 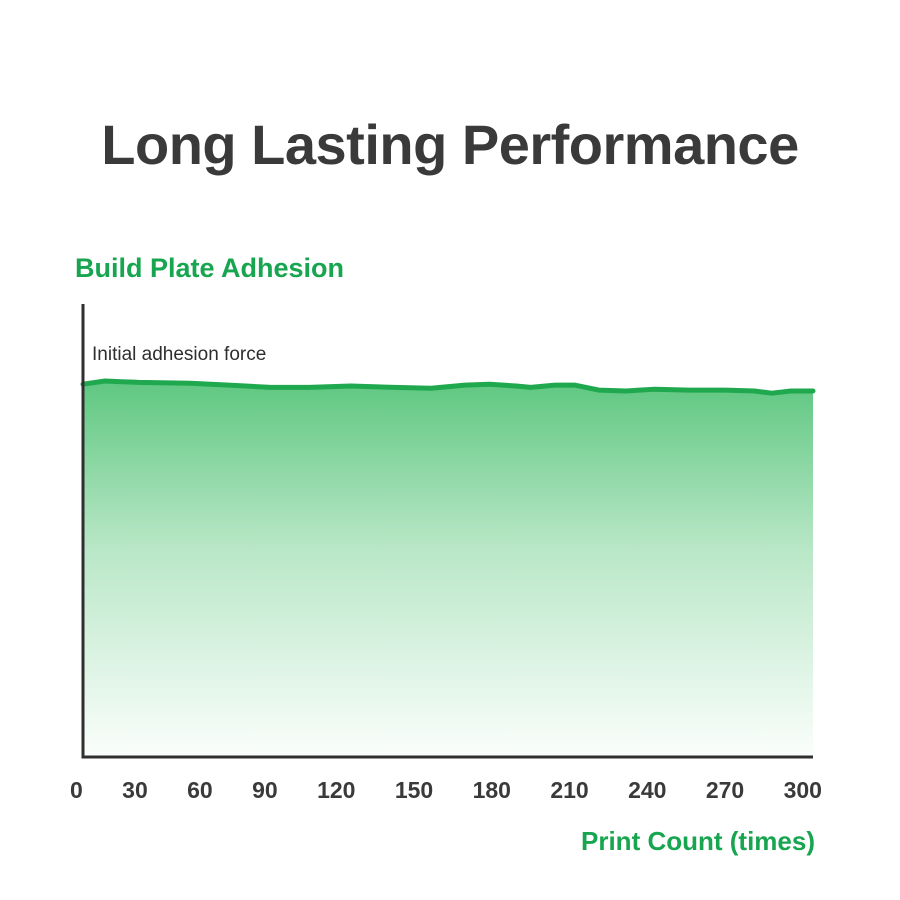 What do you see at coordinates (179, 354) in the screenshot?
I see `annotation-initial-adhesion-force: Initial adhesion force` at bounding box center [179, 354].